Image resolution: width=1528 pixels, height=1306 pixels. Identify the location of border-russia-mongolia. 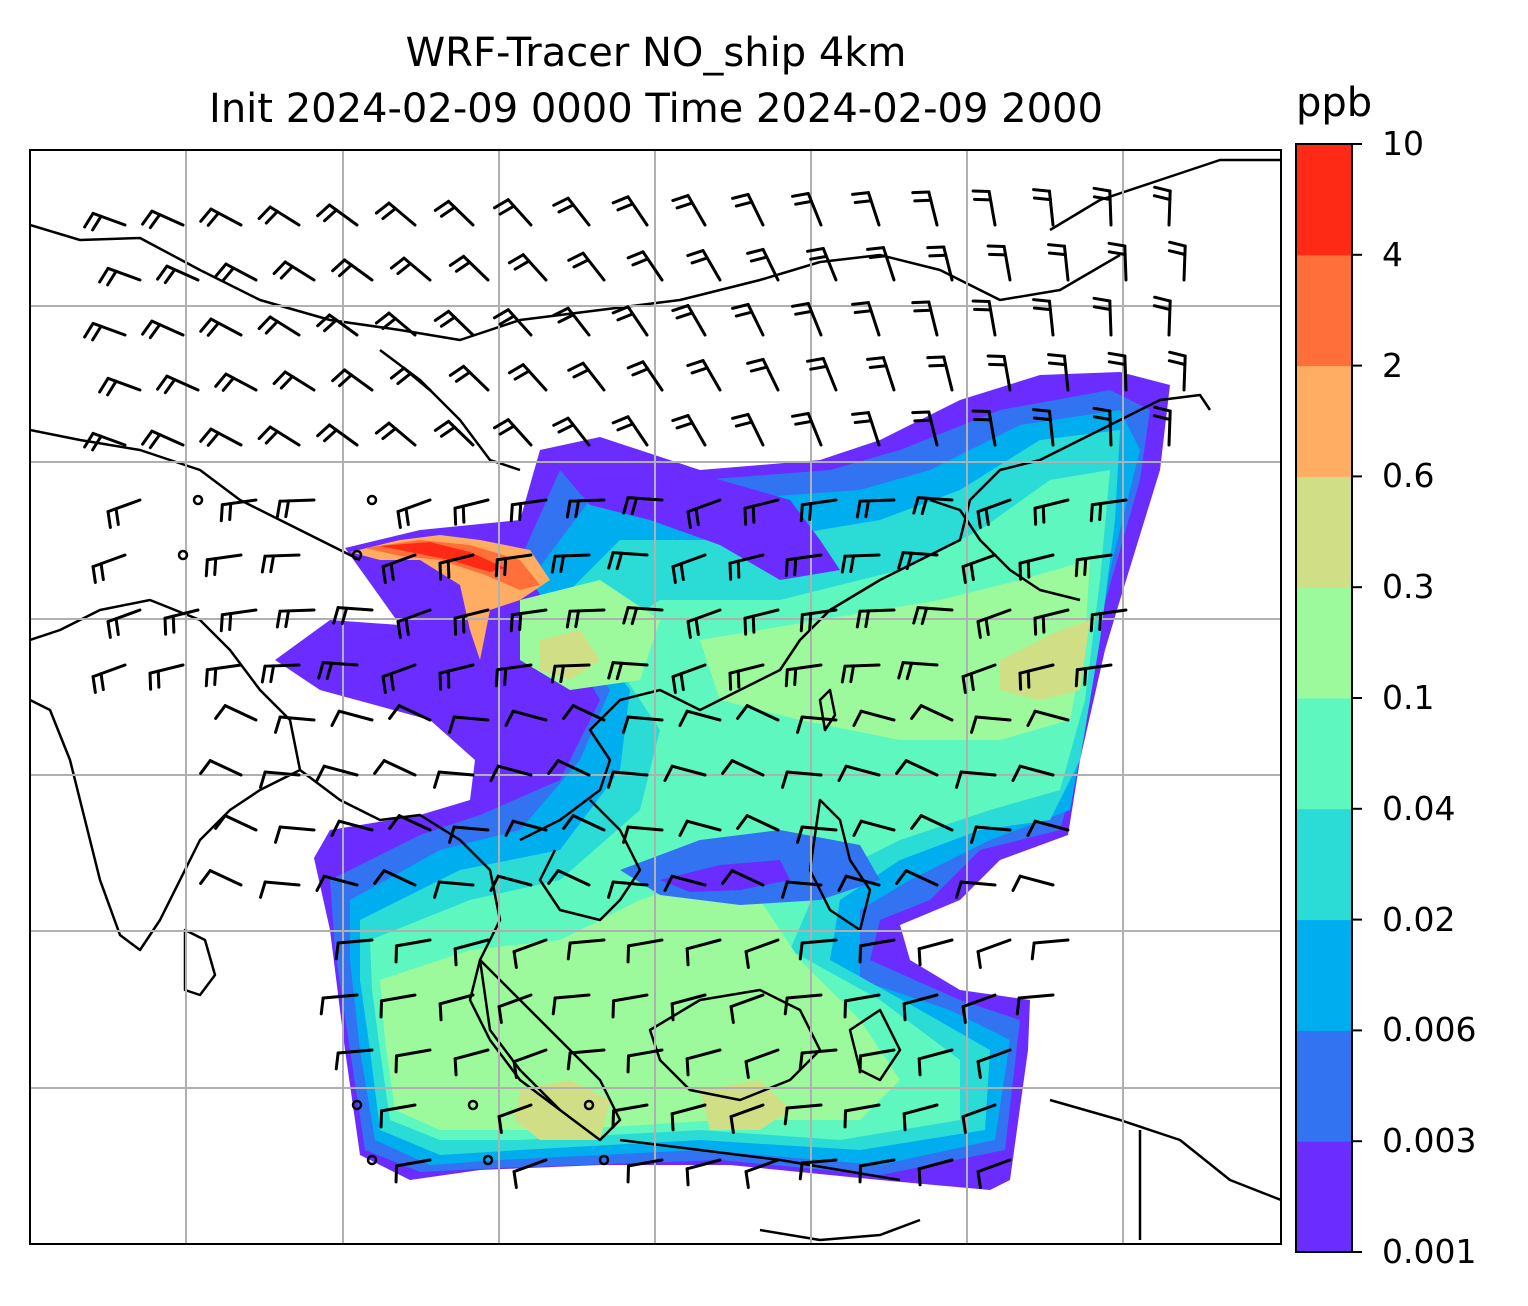
(575, 282).